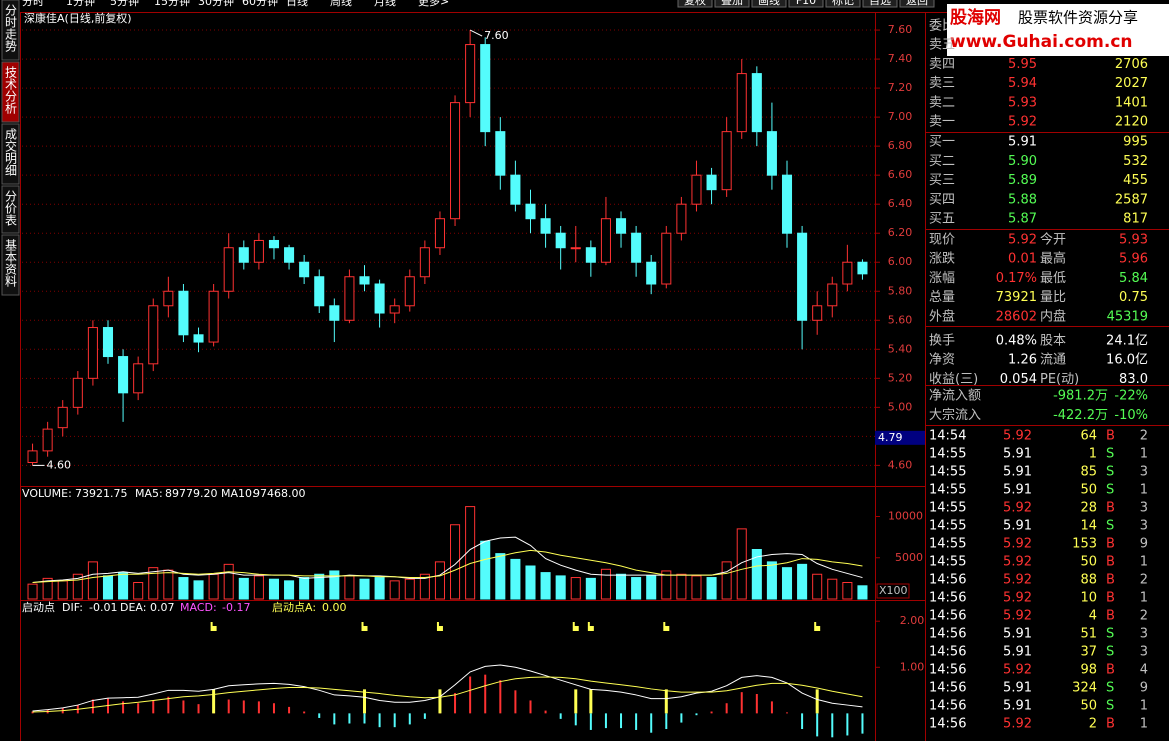 This screenshot has height=741, width=1169. I want to click on trade-count: 2, so click(1144, 580).